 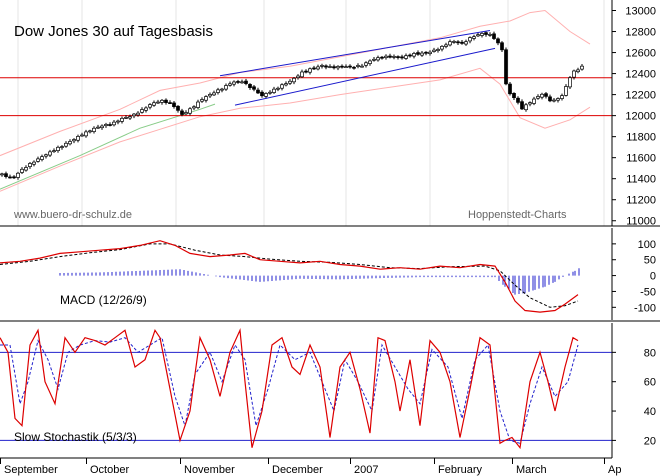 What do you see at coordinates (640, 54) in the screenshot?
I see `price-y-tick-label: 12600` at bounding box center [640, 54].